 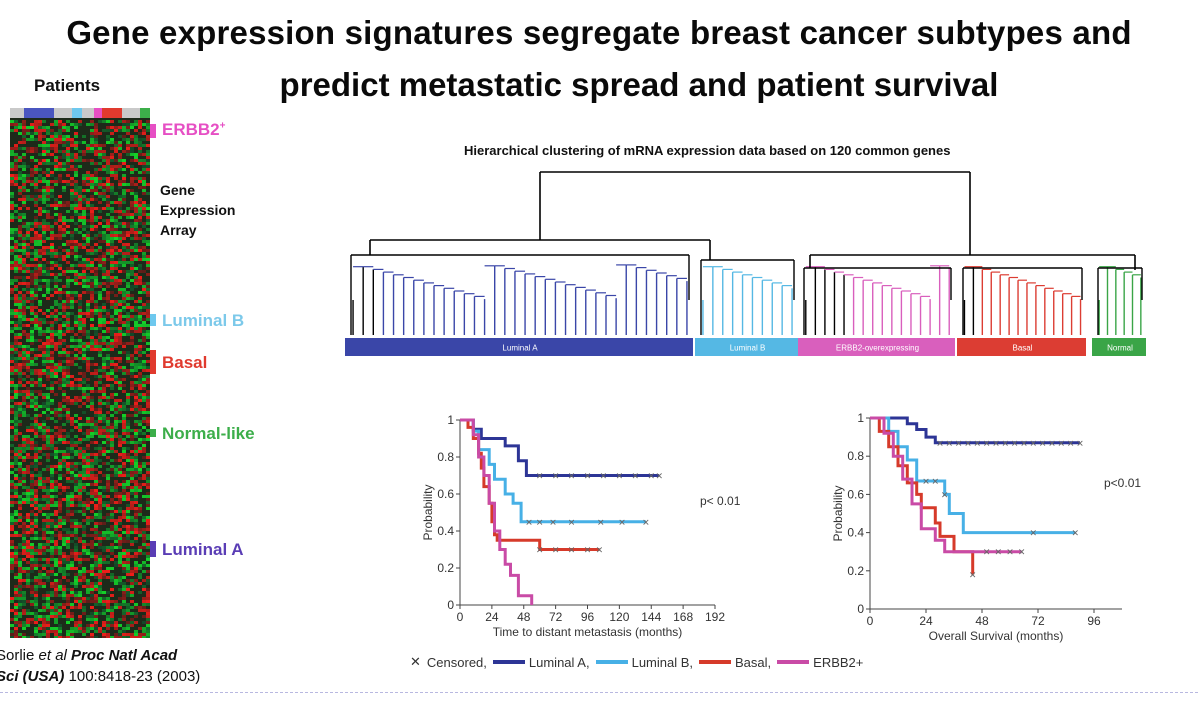 I want to click on erbb2-label: ERBB2+, so click(x=193, y=130).